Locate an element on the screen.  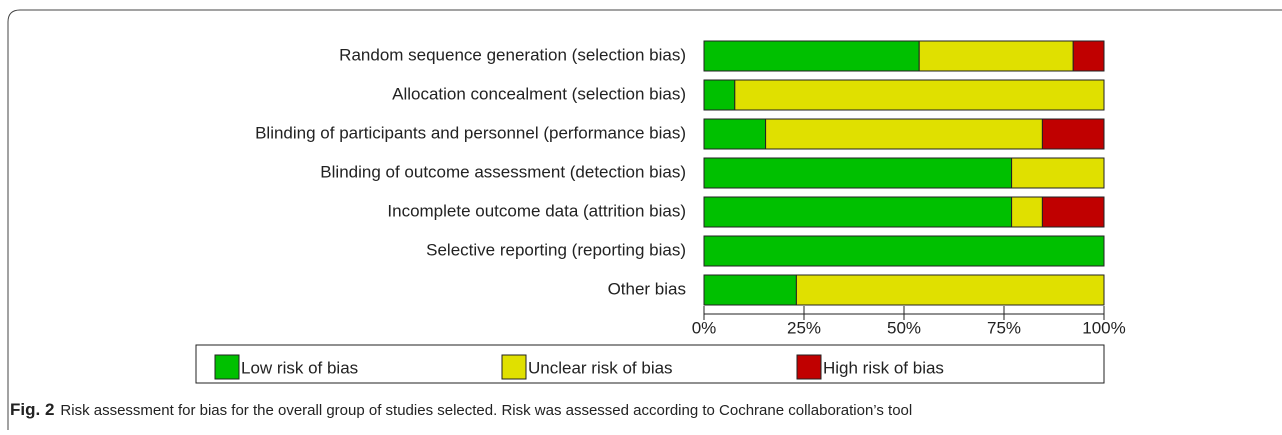
legend-label: Unclear risk of bias is located at coordinates (600, 367).